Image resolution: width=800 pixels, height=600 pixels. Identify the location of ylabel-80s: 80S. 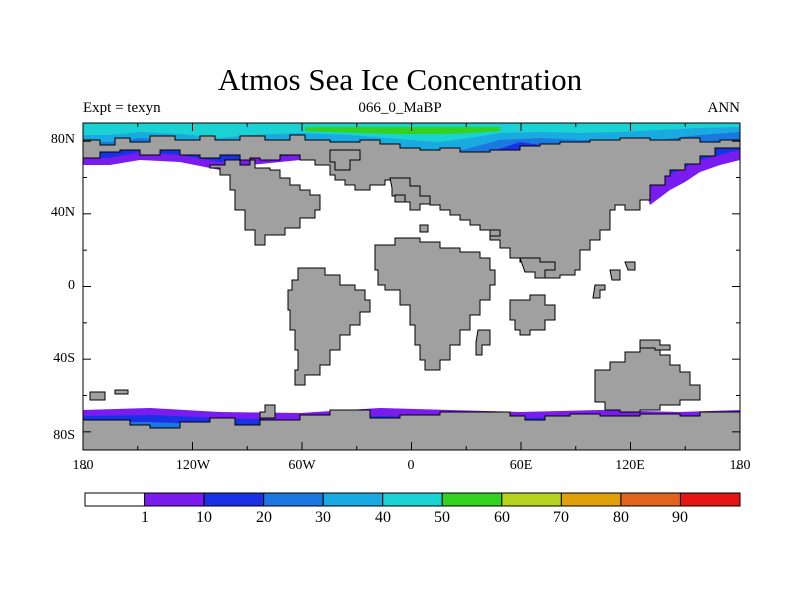
(64, 435).